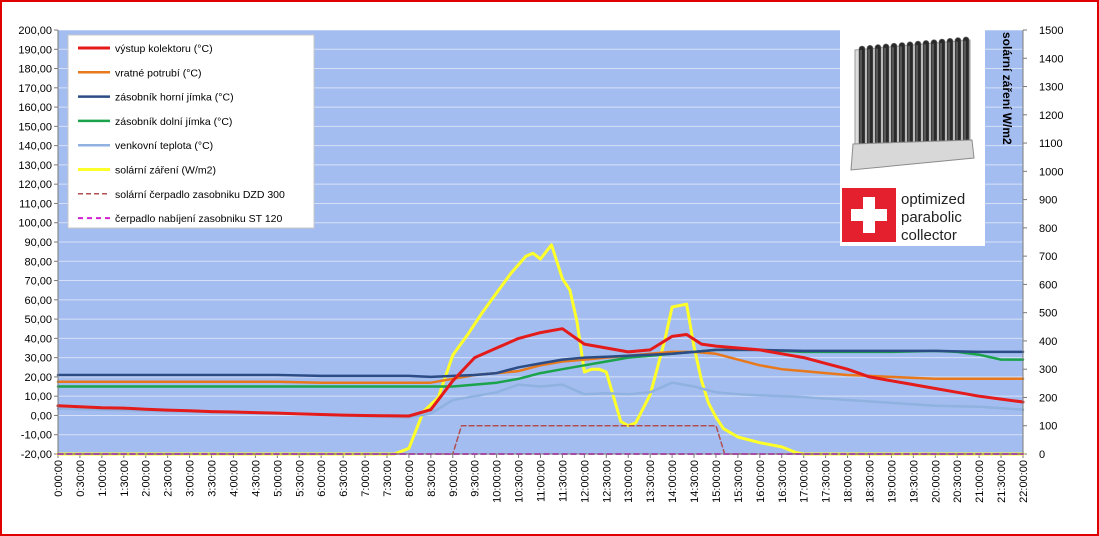  What do you see at coordinates (173, 122) in the screenshot?
I see `legend-label: zásobník dolní jímka (°C)` at bounding box center [173, 122].